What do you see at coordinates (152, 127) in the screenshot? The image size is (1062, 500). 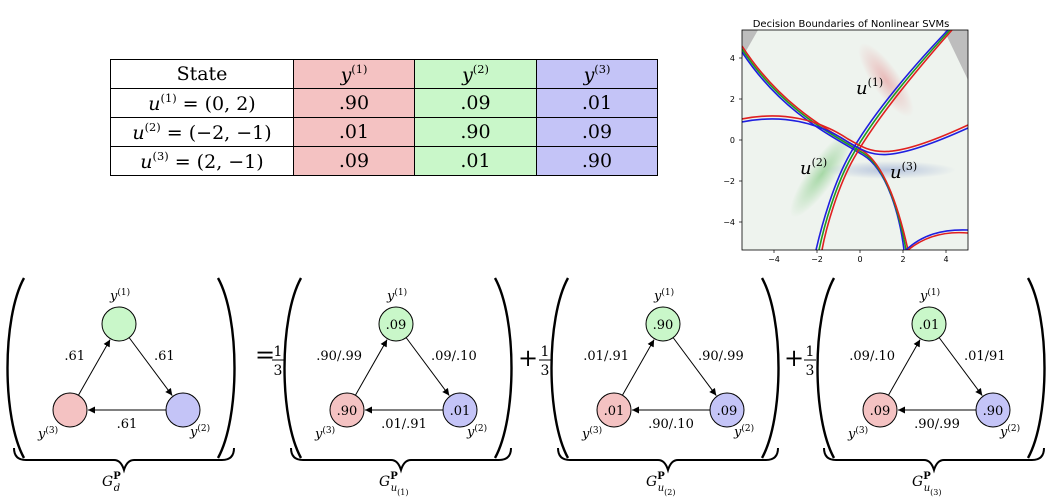 I see `state-sup: (2)` at bounding box center [152, 127].